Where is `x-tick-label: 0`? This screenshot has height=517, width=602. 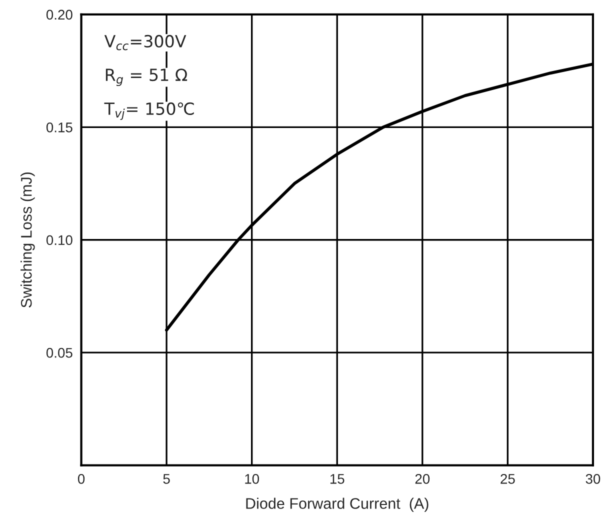 x-tick-label: 0 is located at coordinates (81, 479).